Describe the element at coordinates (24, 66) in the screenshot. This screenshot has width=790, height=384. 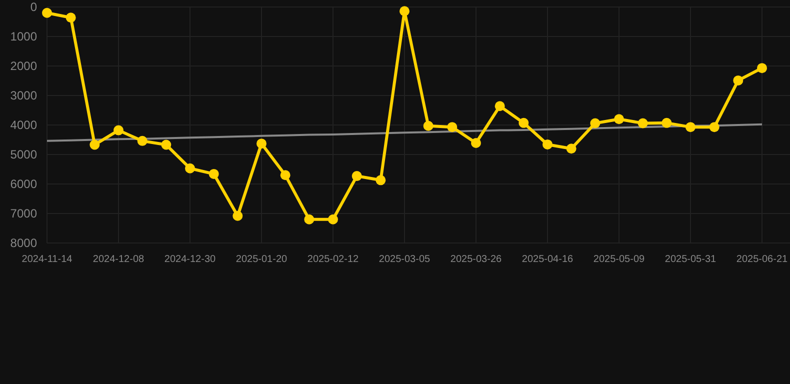
I see `y-tick-label: 2000` at that location.